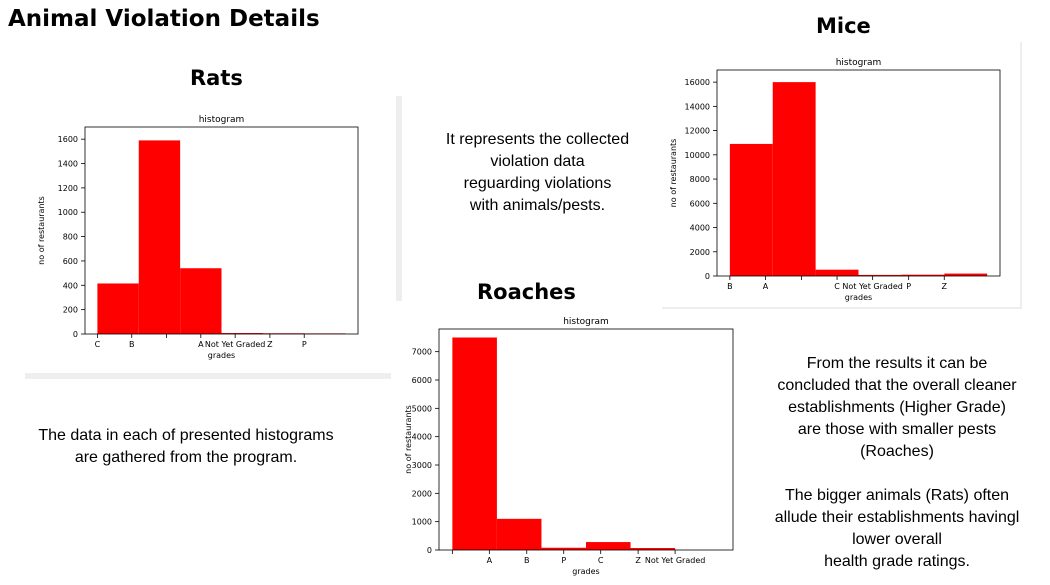 The height and width of the screenshot is (585, 1050). I want to click on chart-roaches-xtick-label-3: P, so click(563, 560).